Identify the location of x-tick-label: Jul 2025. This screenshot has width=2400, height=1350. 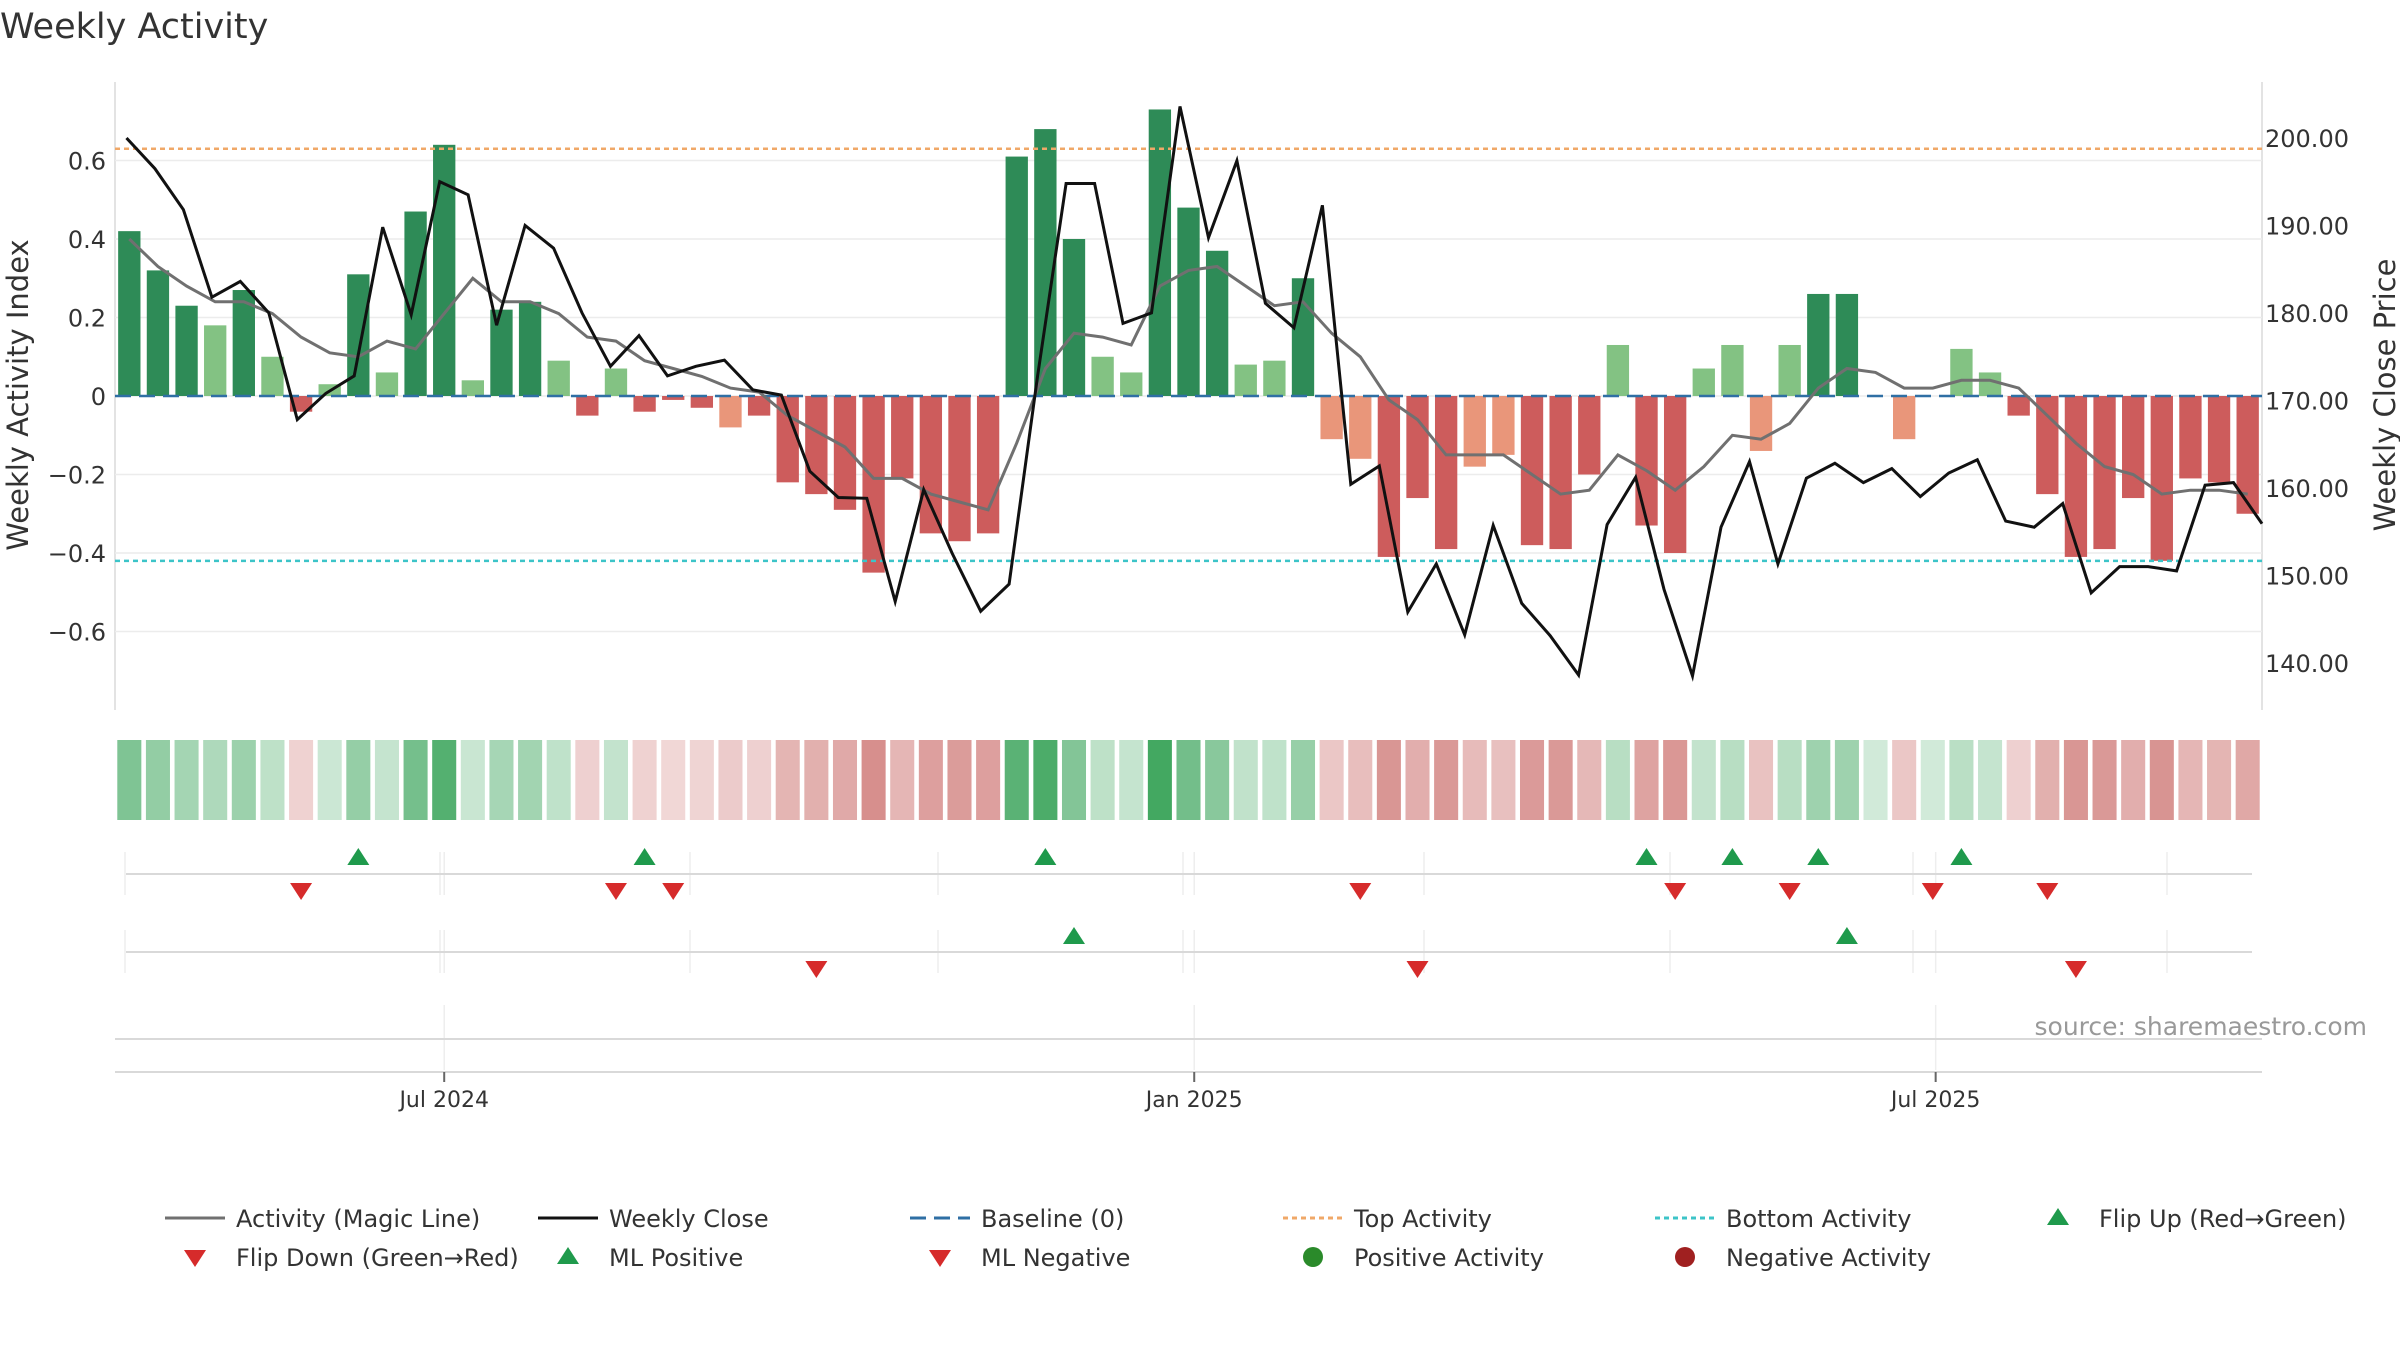
(1935, 1100).